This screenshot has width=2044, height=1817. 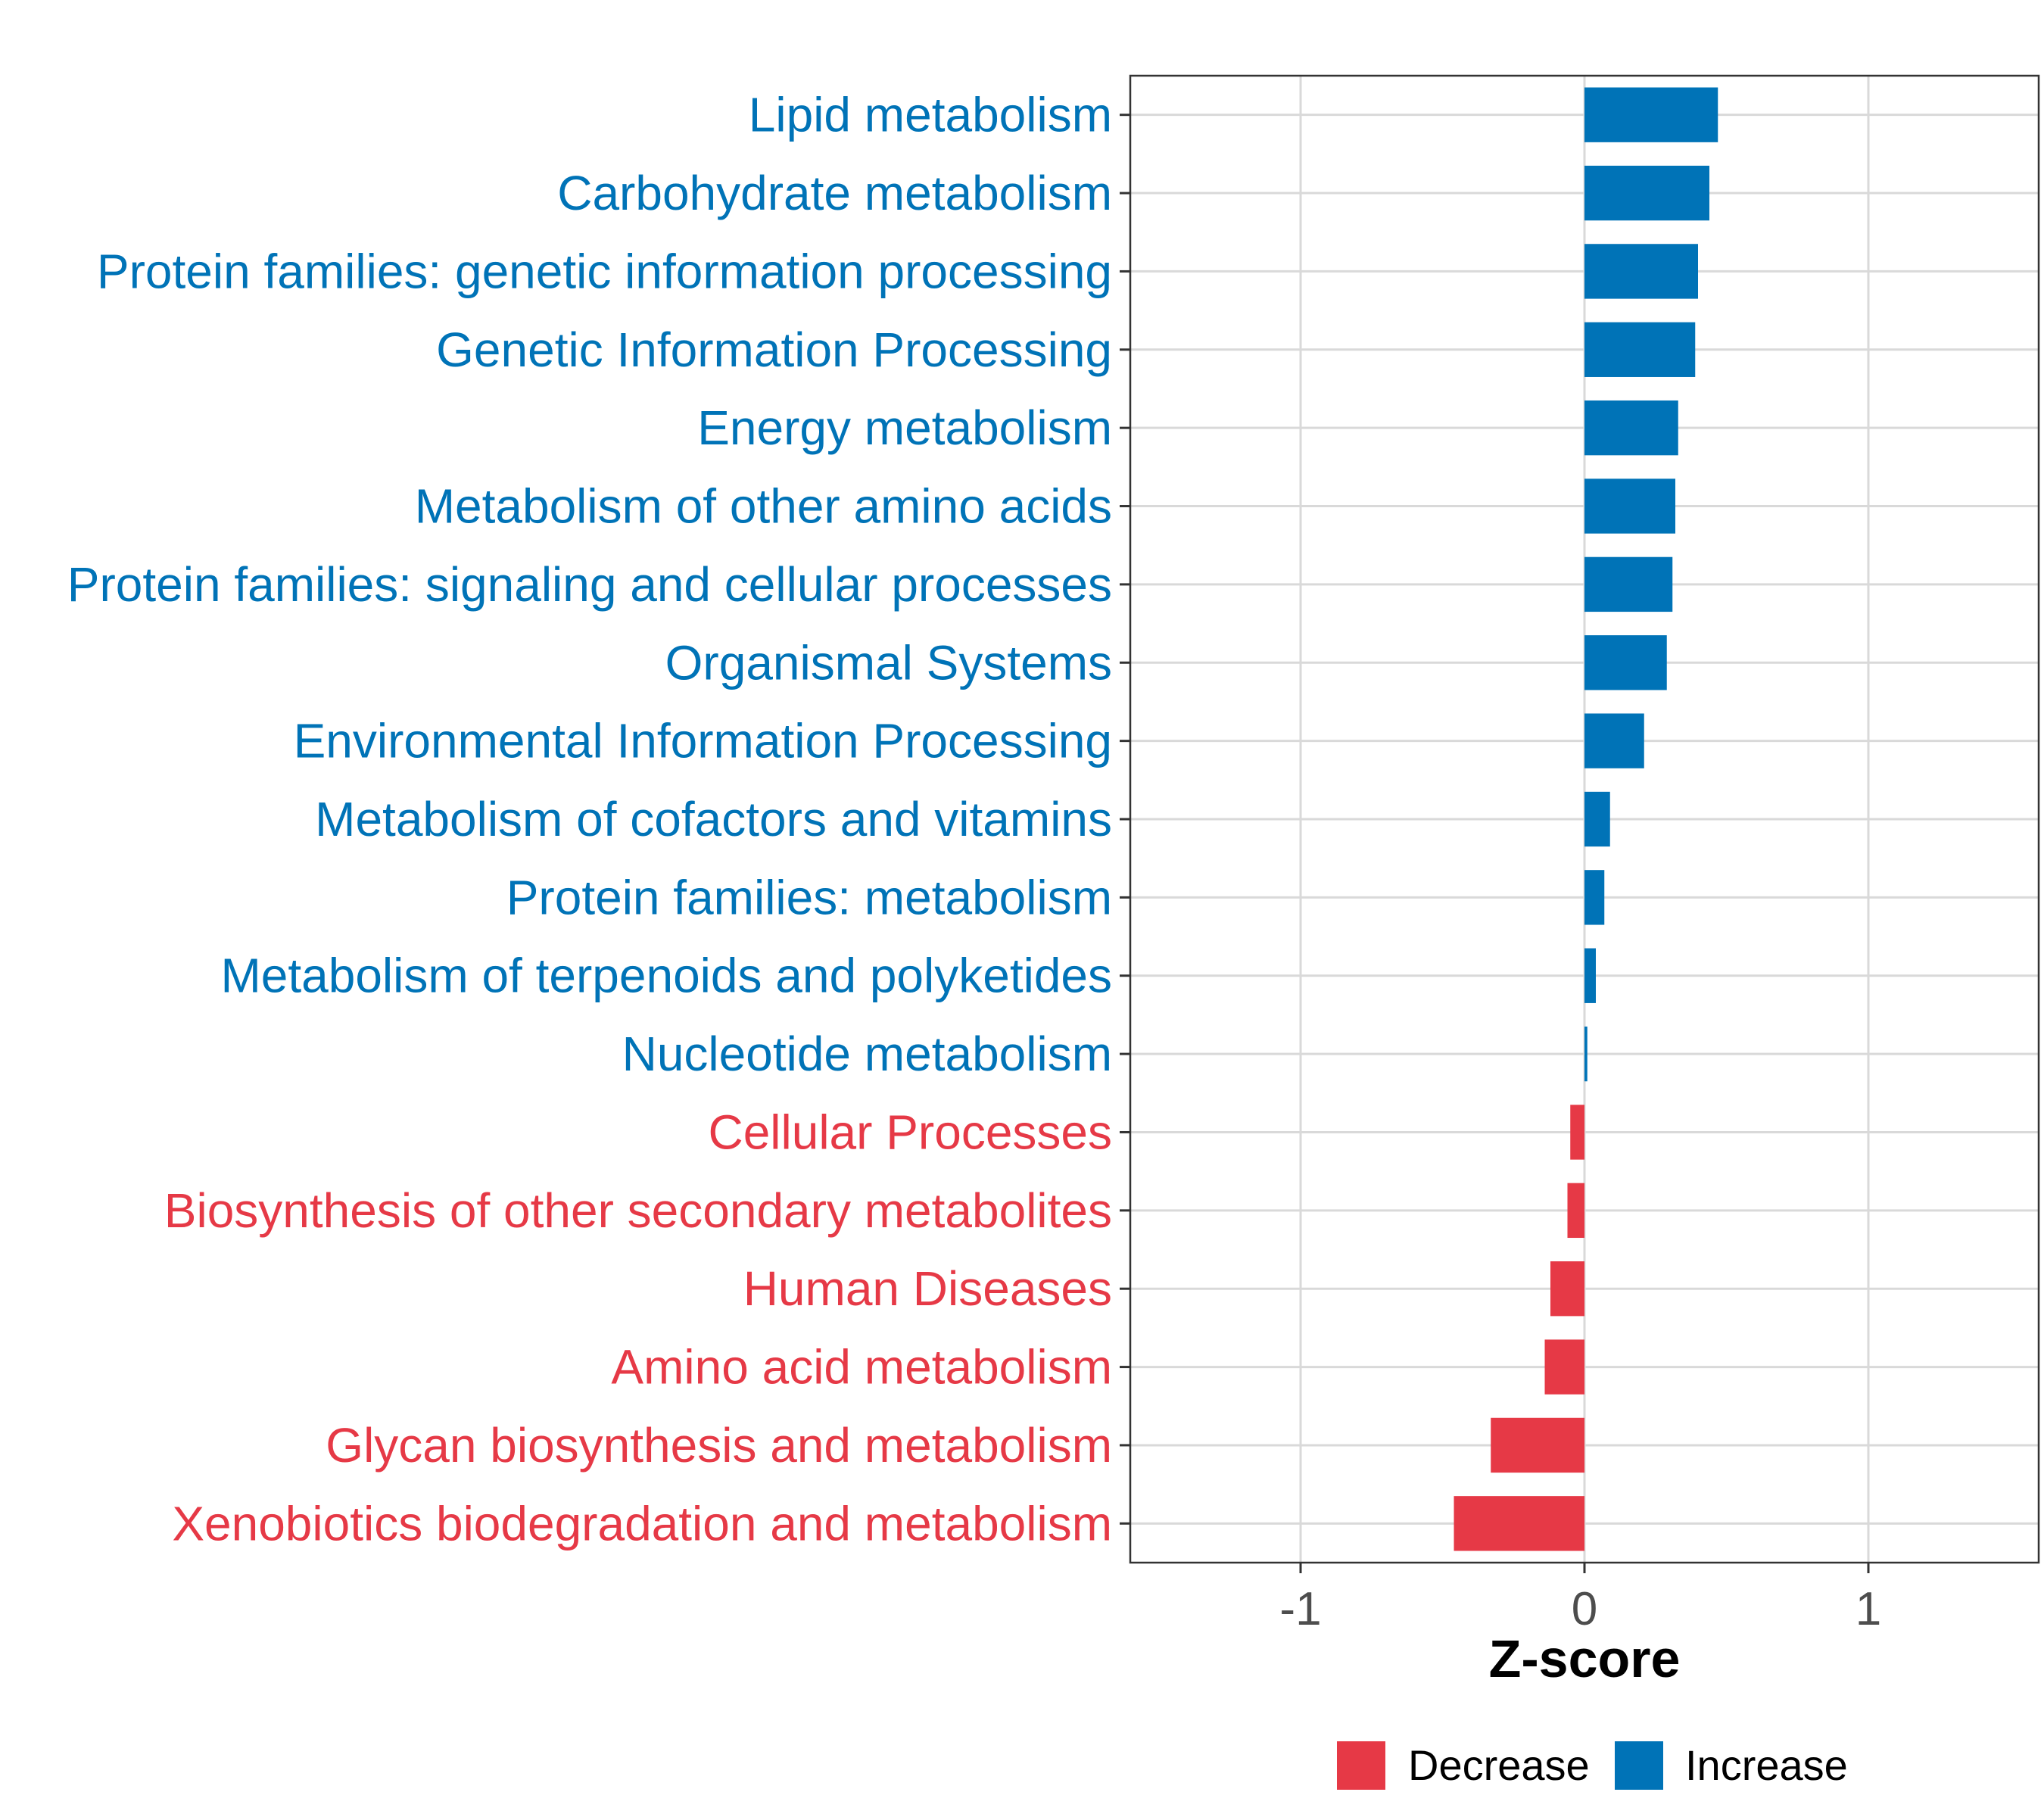 I want to click on category-label: Organismal Systems, so click(x=888, y=662).